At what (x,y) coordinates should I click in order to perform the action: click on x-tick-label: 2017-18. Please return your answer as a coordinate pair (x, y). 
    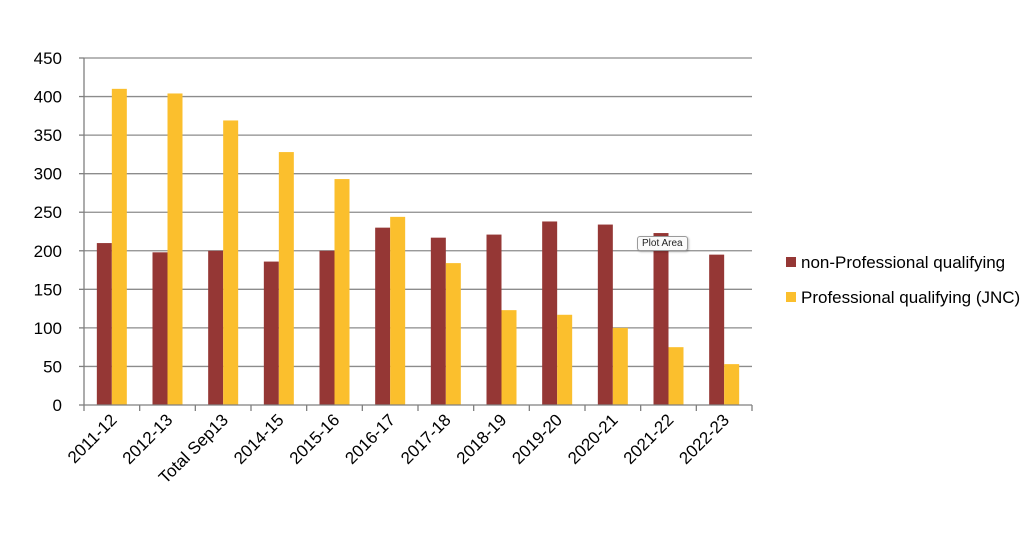
    Looking at the image, I should click on (426, 439).